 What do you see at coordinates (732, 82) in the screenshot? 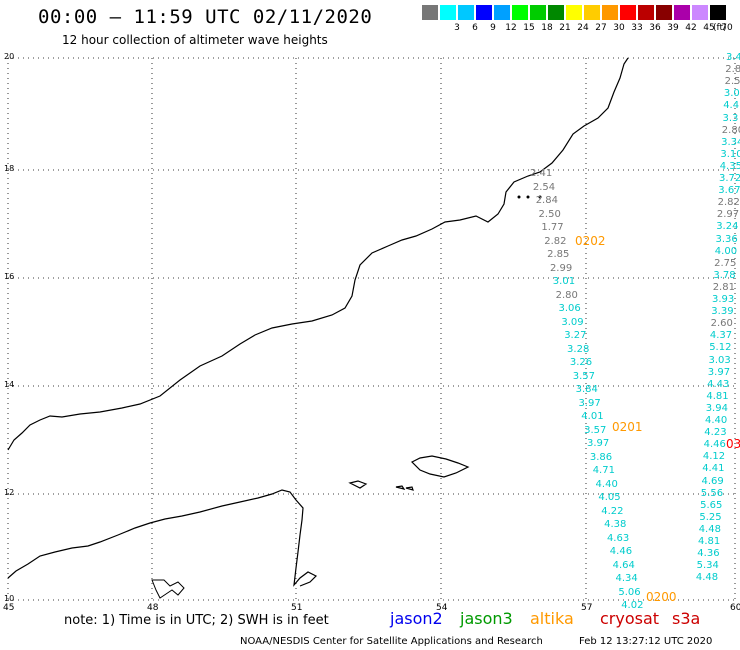
I see `swh-value: 2.5` at bounding box center [732, 82].